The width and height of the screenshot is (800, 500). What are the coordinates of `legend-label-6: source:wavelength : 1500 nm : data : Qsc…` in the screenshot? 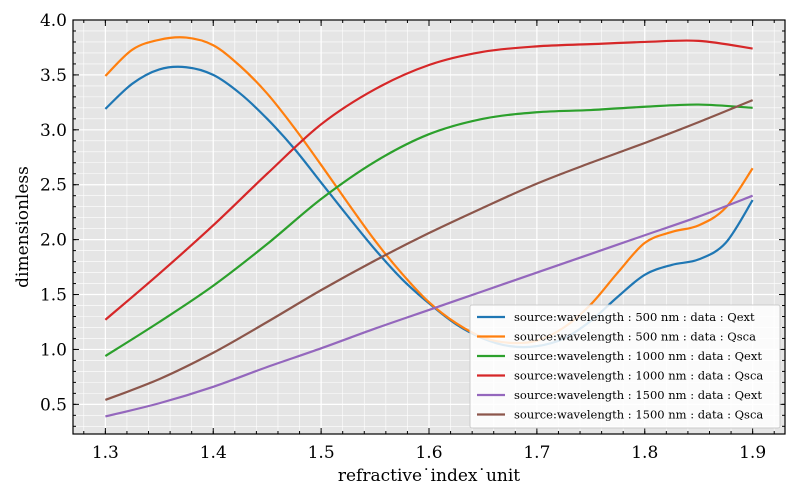 It's located at (638, 415).